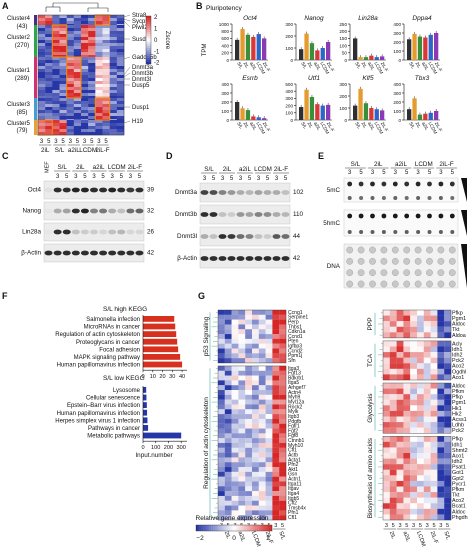 This screenshot has height=557, width=474. Describe the element at coordinates (425, 116) in the screenshot. I see `bar` at that location.